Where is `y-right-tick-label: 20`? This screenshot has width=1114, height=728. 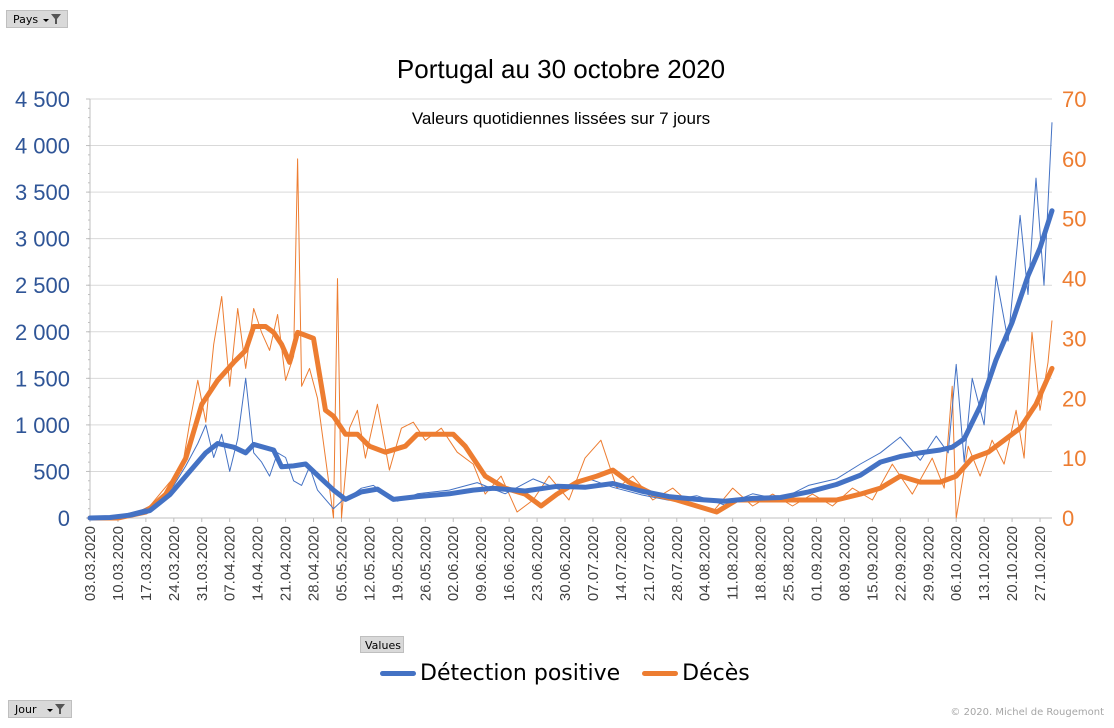
y-right-tick-label: 20 is located at coordinates (1074, 398).